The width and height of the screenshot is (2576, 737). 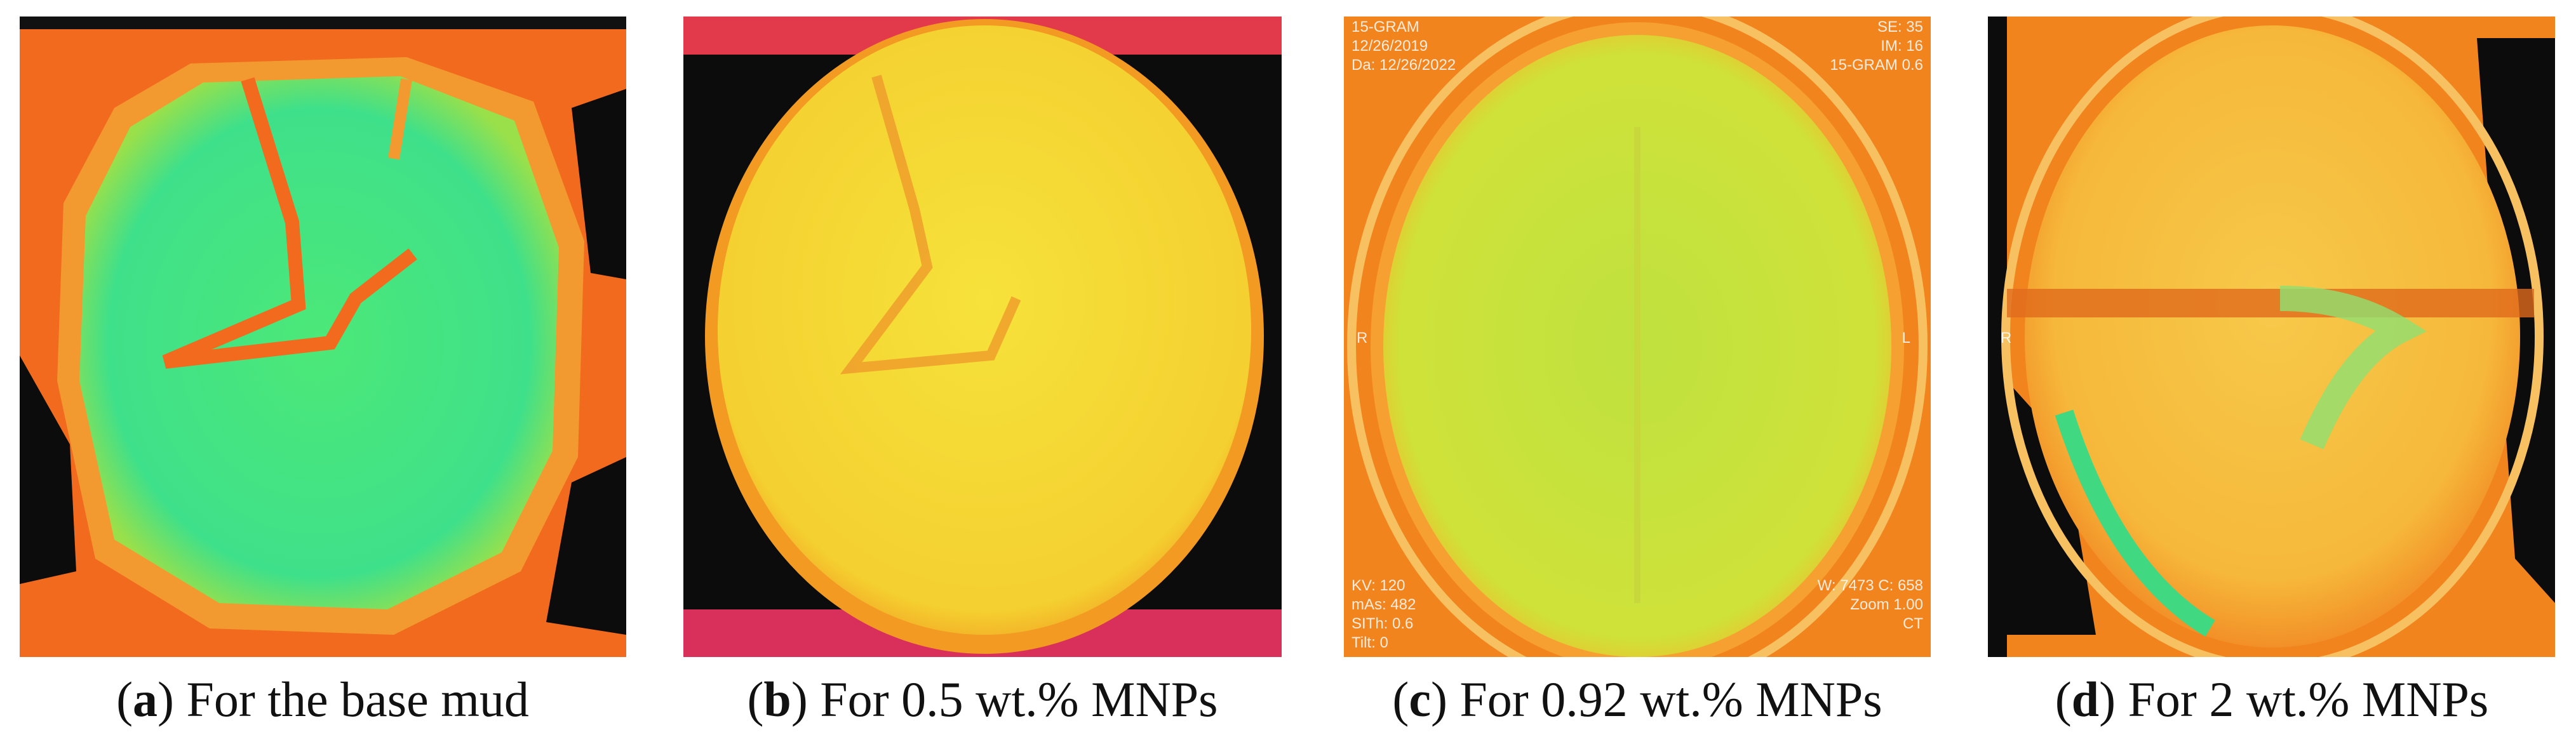 I want to click on overlay-text: CT, so click(x=1913, y=623).